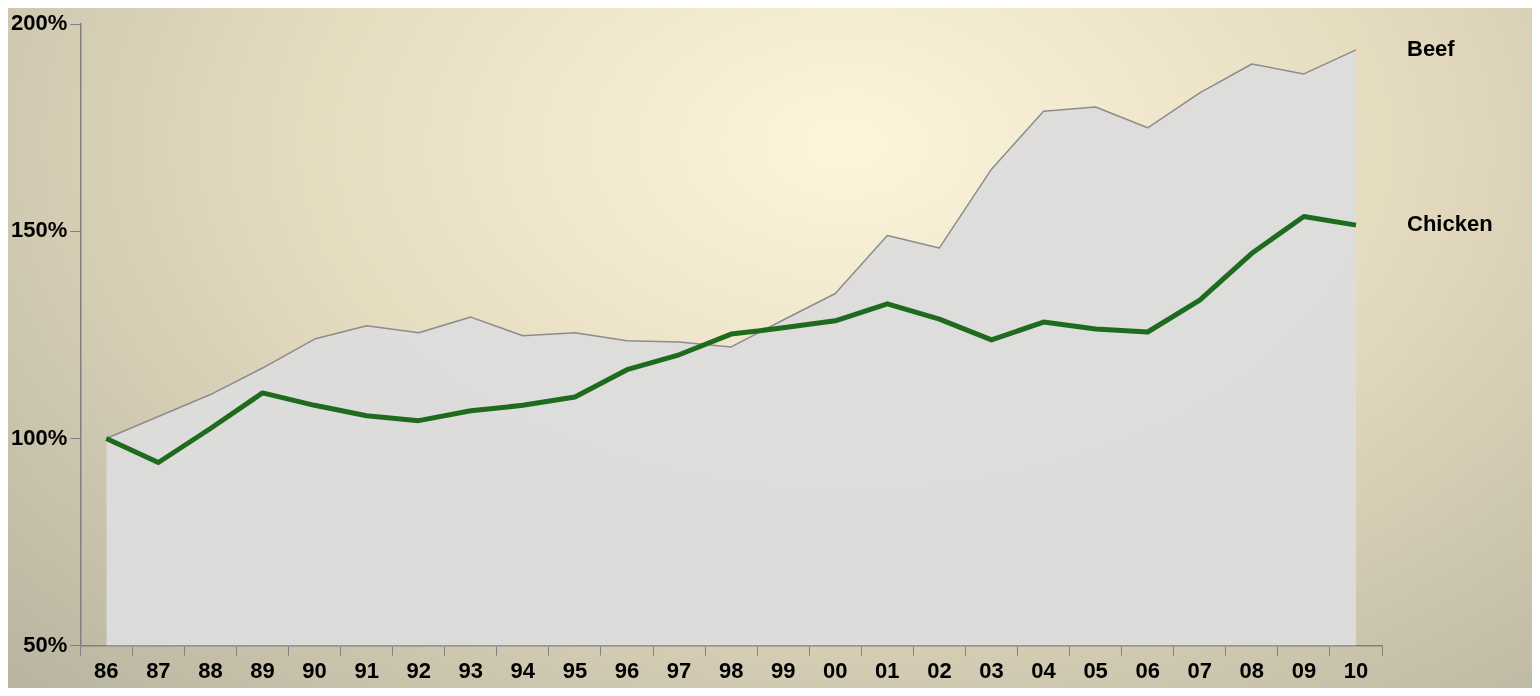 Image resolution: width=1540 pixels, height=696 pixels. What do you see at coordinates (887, 670) in the screenshot?
I see `x-tick-label: 01` at bounding box center [887, 670].